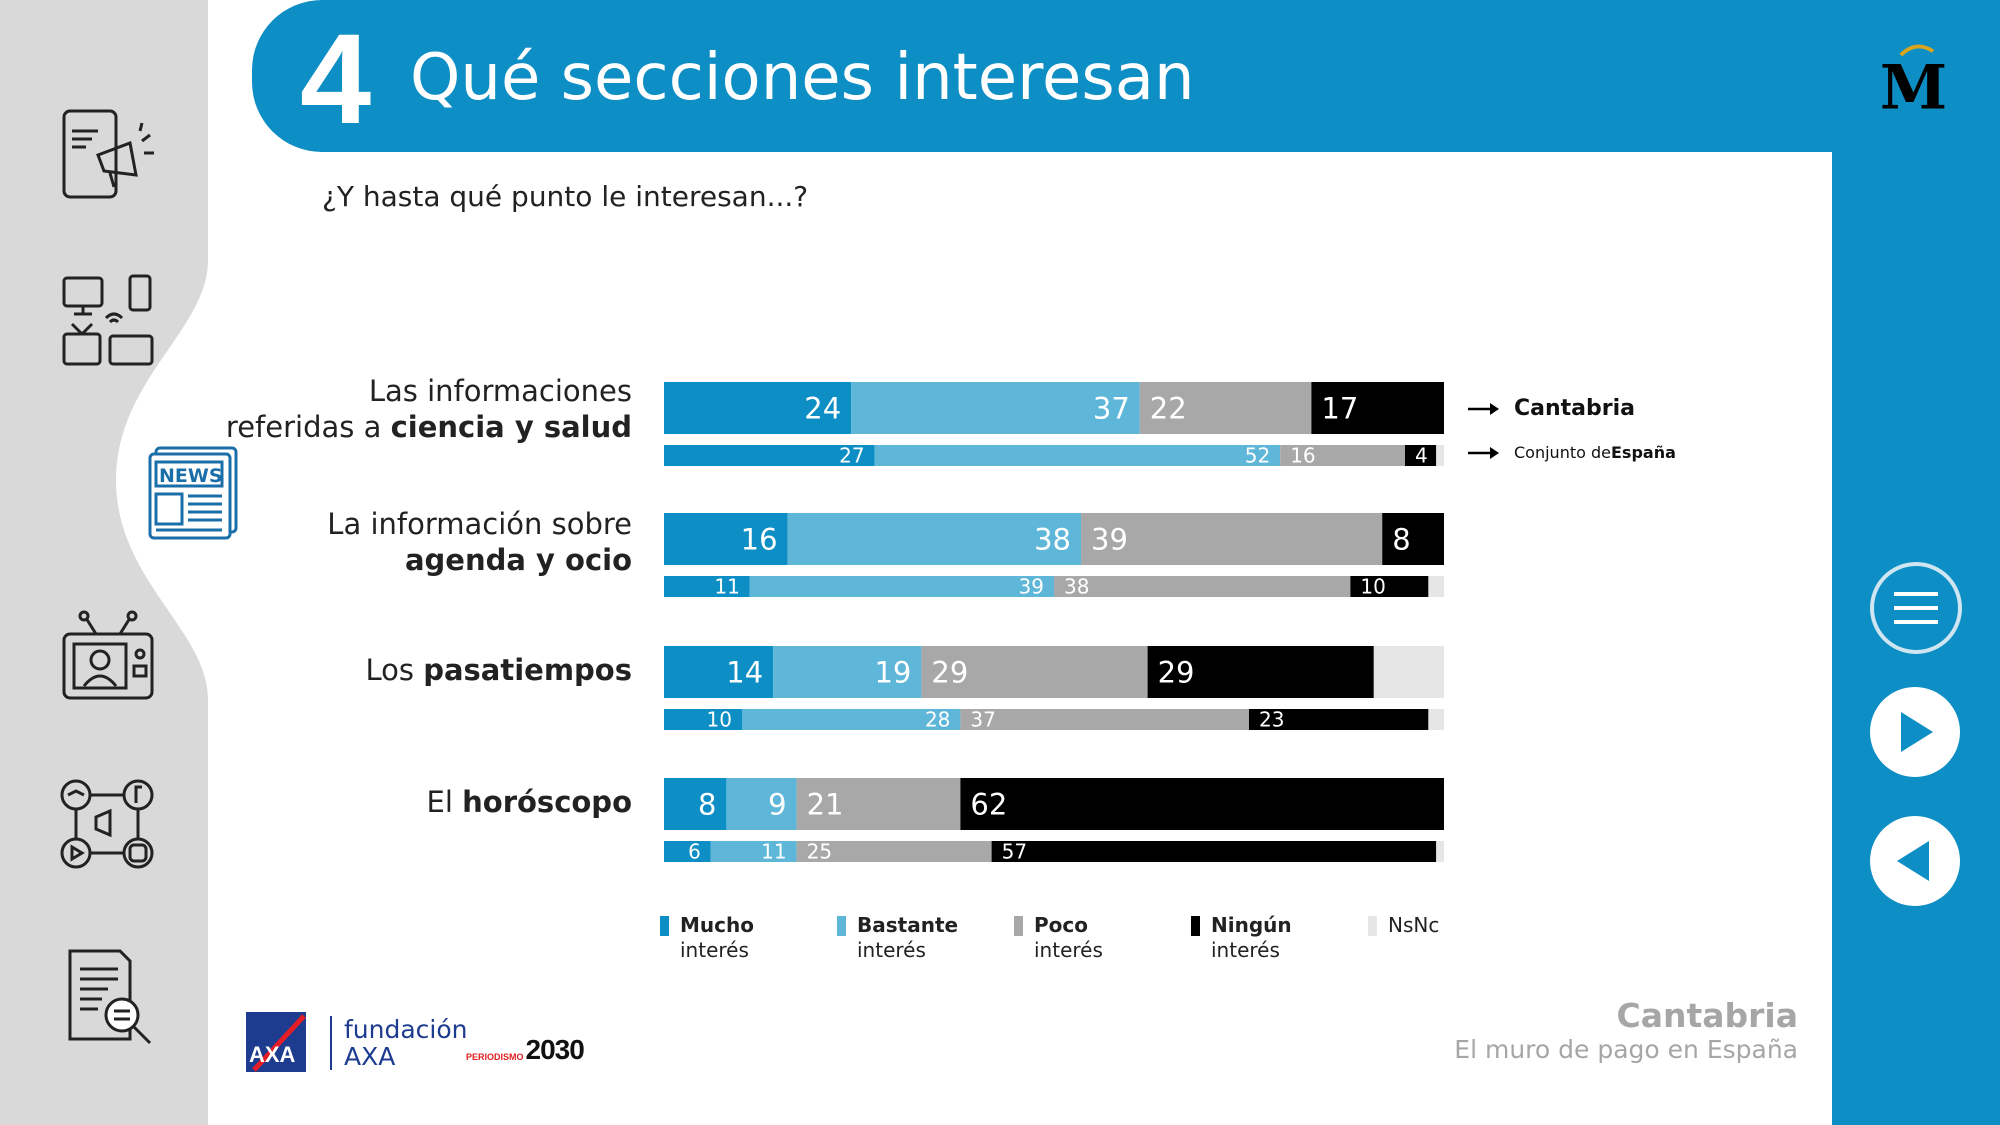  Describe the element at coordinates (1176, 672) in the screenshot. I see `data-label-cantabria-3-4: 29` at that location.